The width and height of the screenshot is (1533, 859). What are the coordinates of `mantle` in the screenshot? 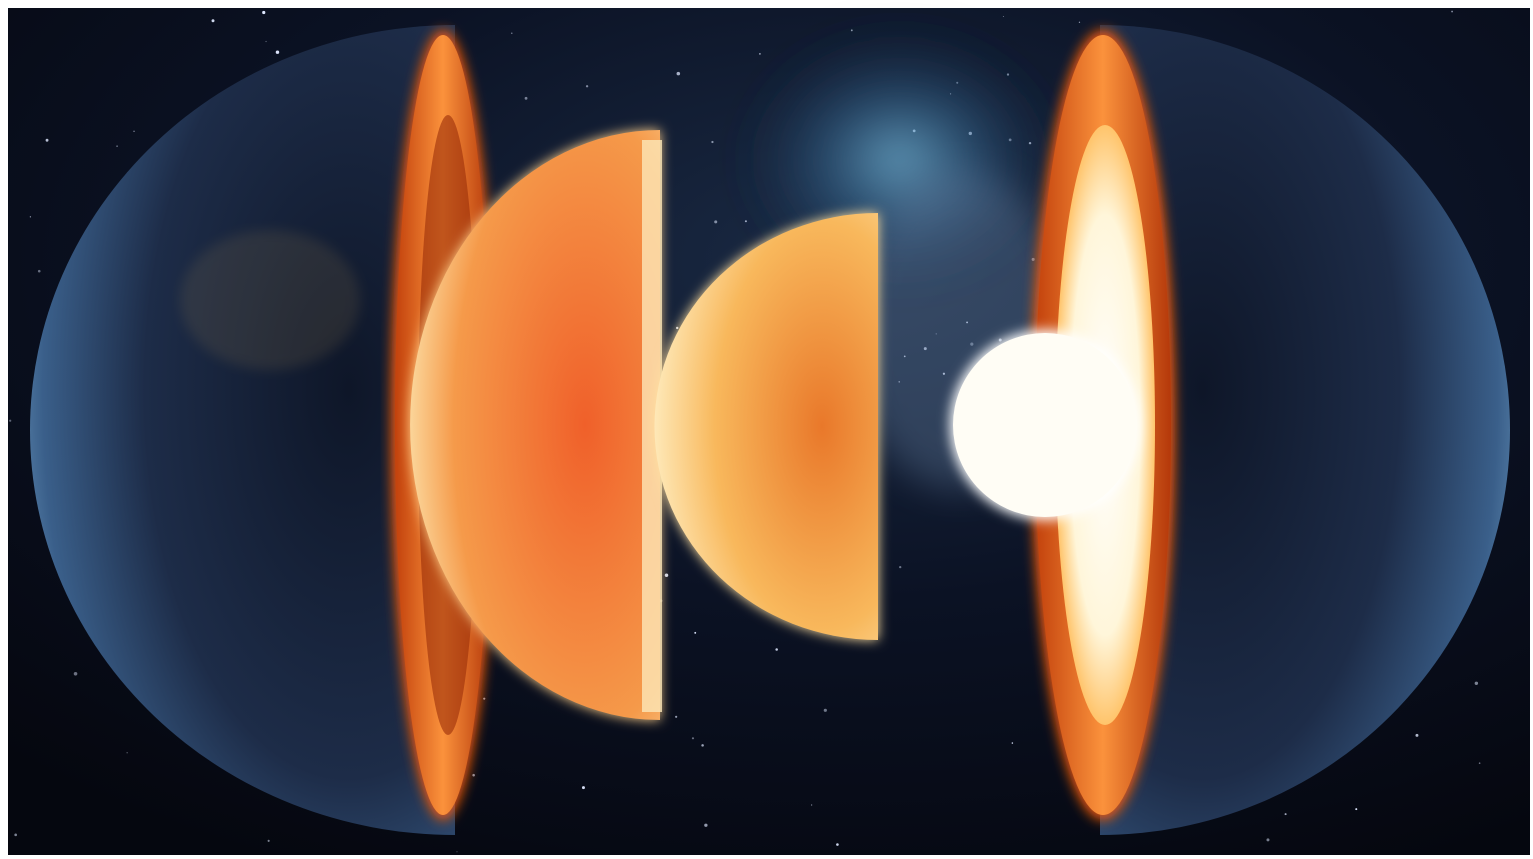 It's located at (535, 425).